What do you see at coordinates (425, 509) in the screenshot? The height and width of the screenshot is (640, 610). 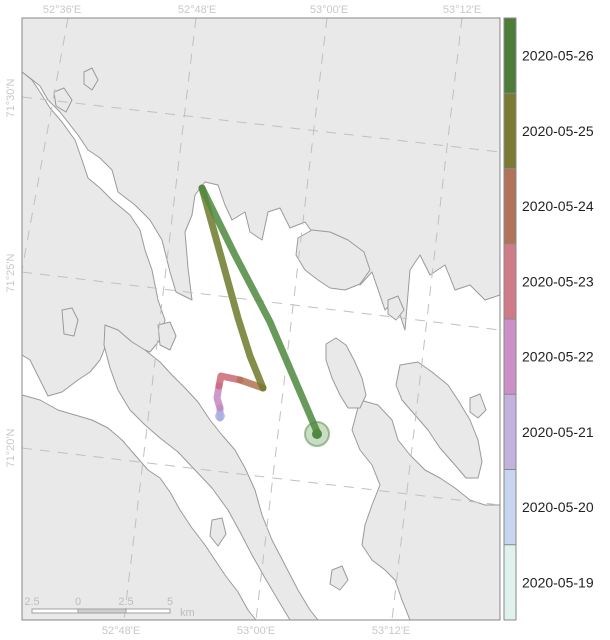 I see `southeast-land` at bounding box center [425, 509].